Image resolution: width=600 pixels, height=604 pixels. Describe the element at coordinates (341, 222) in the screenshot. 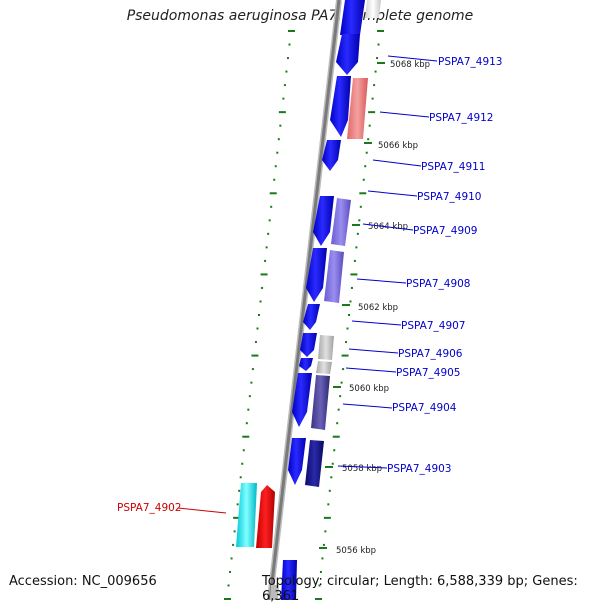

I see `gene-arrow-4909-b` at that location.